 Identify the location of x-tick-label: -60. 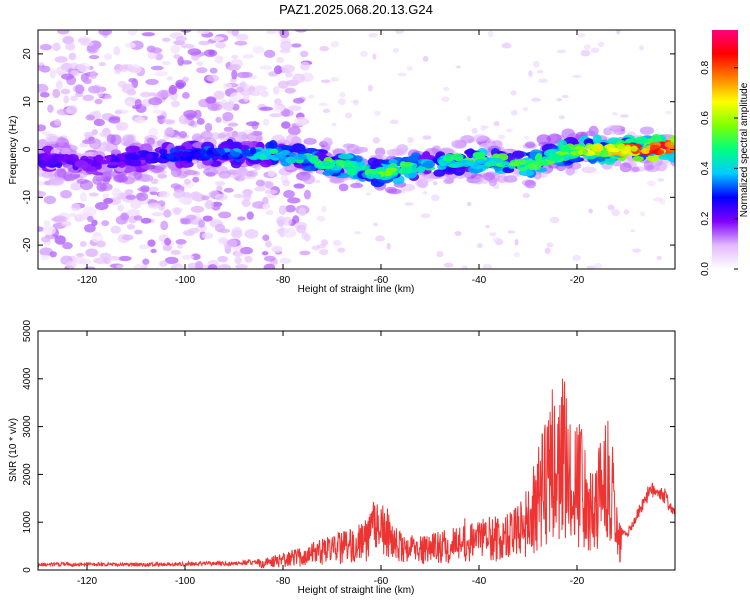
(381, 280).